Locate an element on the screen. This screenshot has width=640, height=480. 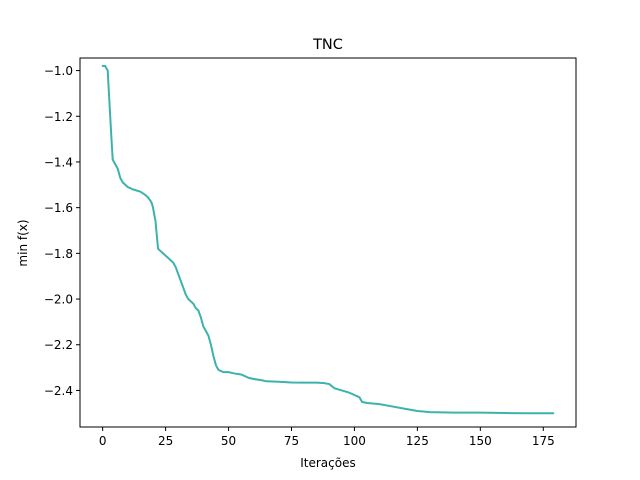
x-tick-label: 50 is located at coordinates (228, 441).